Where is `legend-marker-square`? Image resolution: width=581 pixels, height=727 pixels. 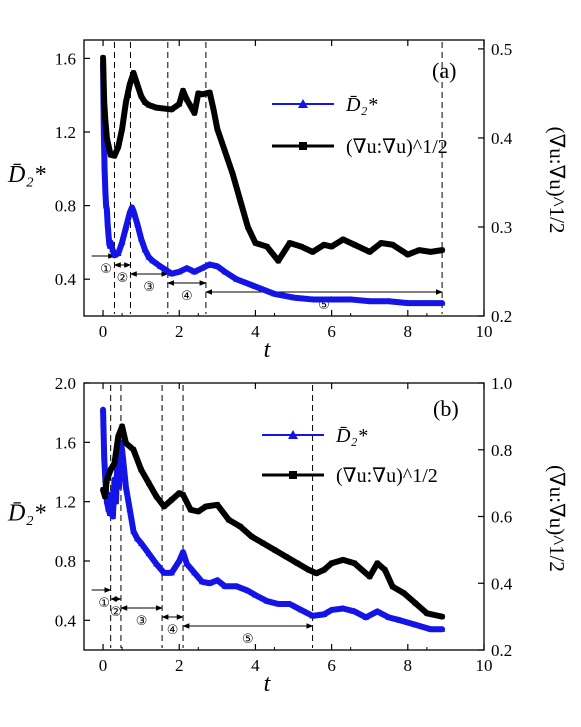
legend-marker-square is located at coordinates (303, 146).